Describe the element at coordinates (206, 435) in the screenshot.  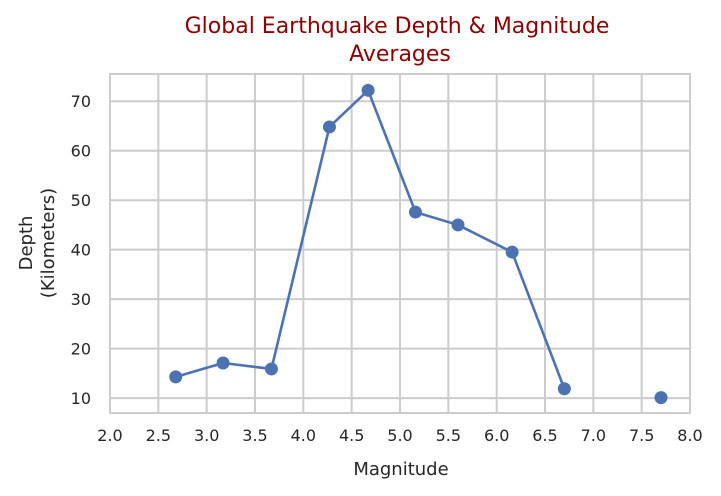
I see `x-tick-label: 3.0` at that location.